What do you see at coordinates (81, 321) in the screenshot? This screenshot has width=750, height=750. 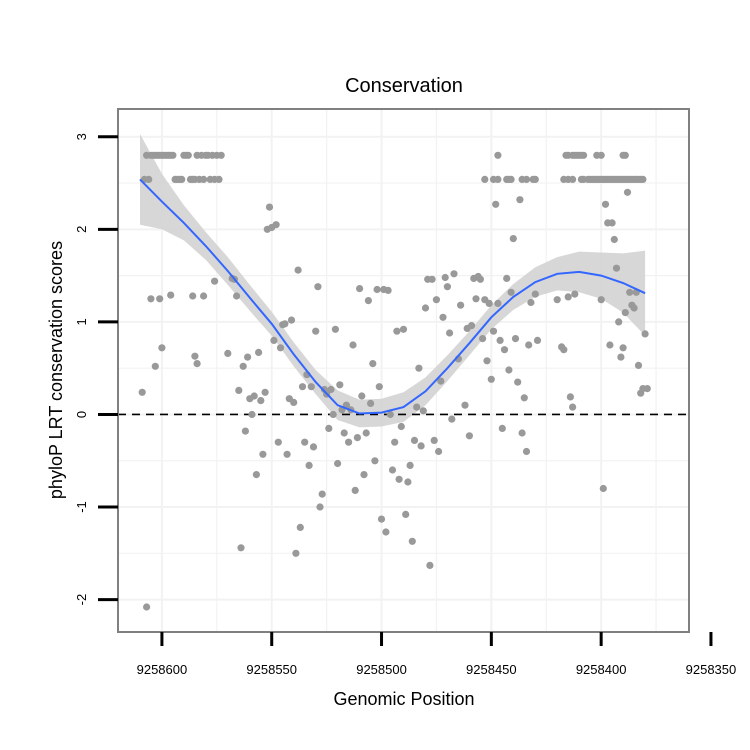 I see `y-tick-label: 1` at bounding box center [81, 321].